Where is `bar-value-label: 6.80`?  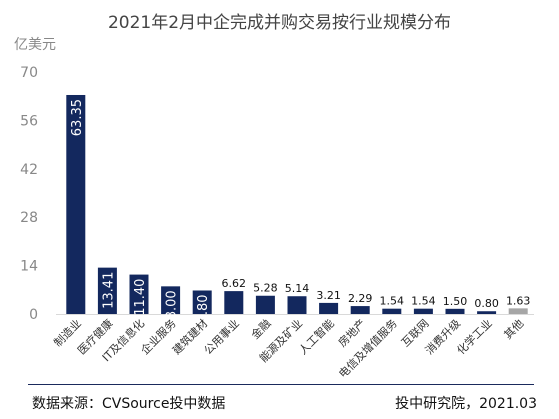
bar-value-label: 6.80 is located at coordinates (203, 308).